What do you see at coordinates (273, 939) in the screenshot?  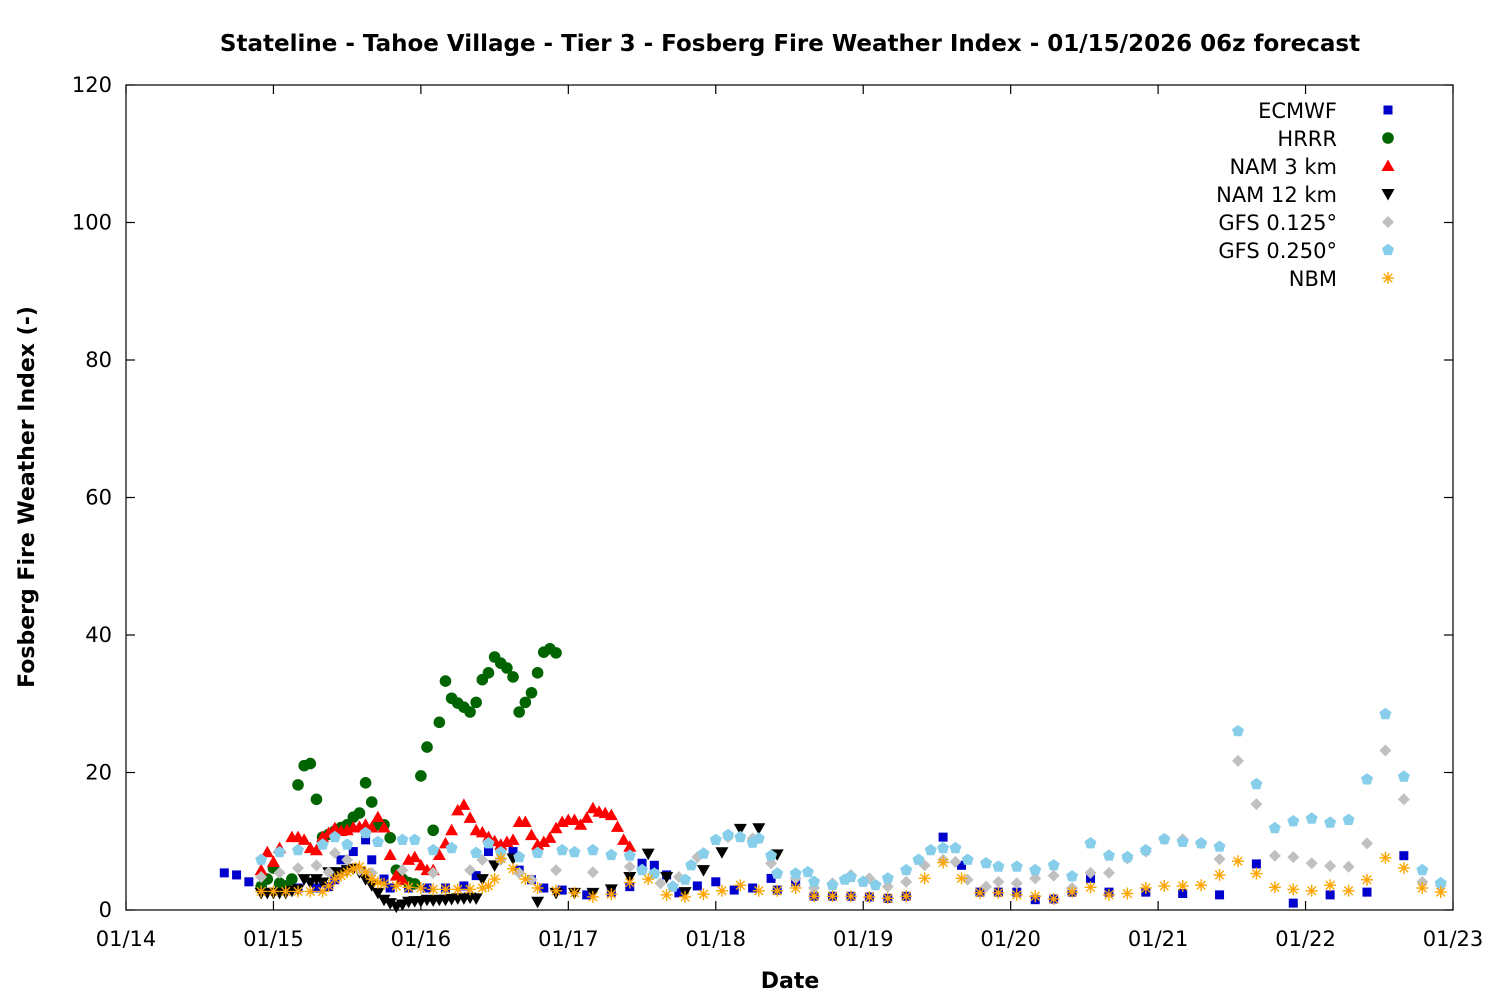 I see `x-tick-label: 01/15` at bounding box center [273, 939].